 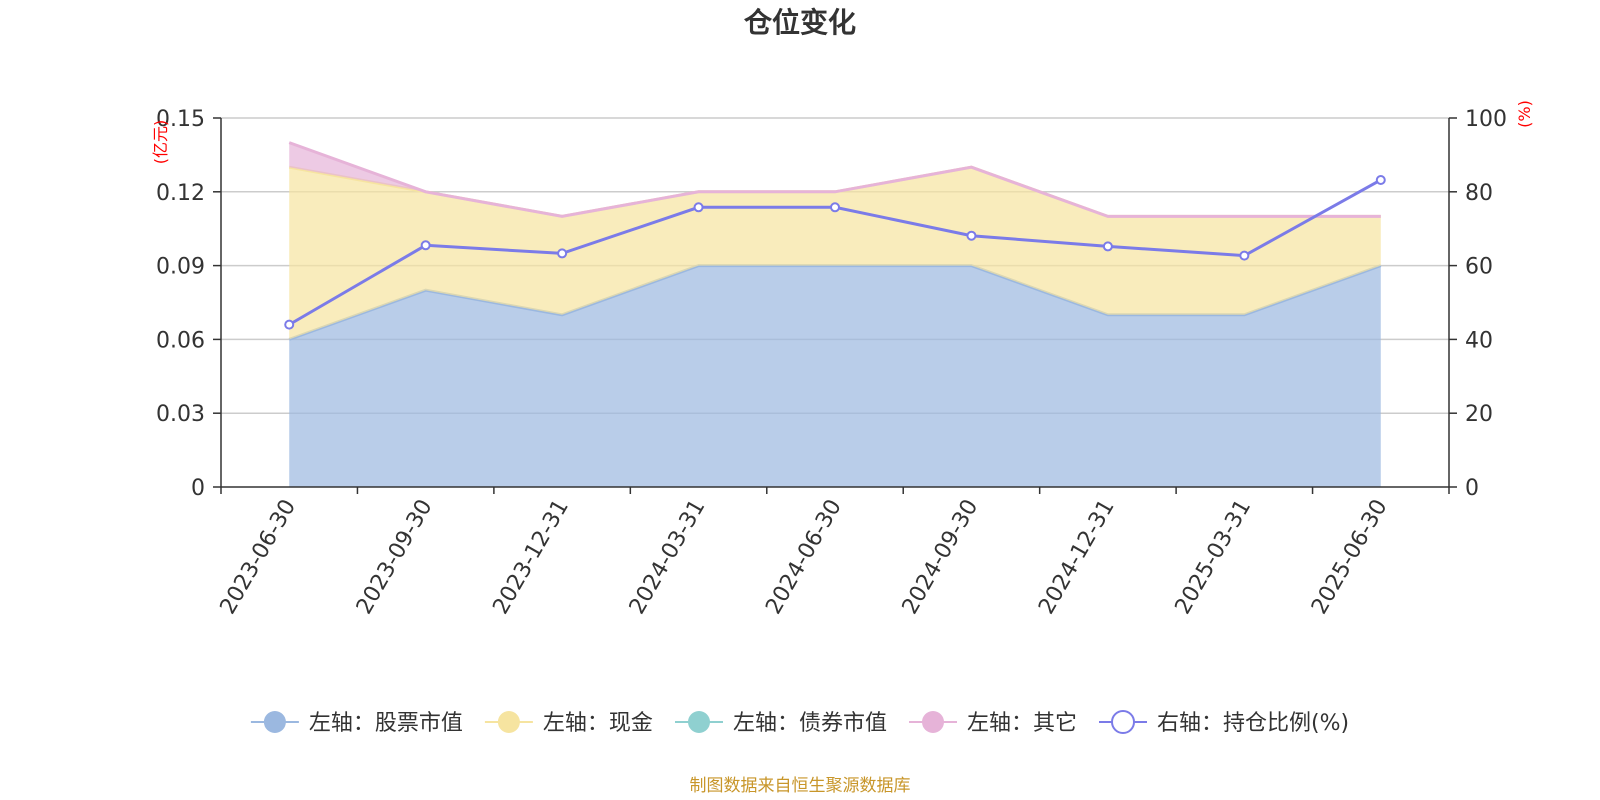 What do you see at coordinates (1472, 488) in the screenshot?
I see `right-tick-label: 0` at bounding box center [1472, 488].